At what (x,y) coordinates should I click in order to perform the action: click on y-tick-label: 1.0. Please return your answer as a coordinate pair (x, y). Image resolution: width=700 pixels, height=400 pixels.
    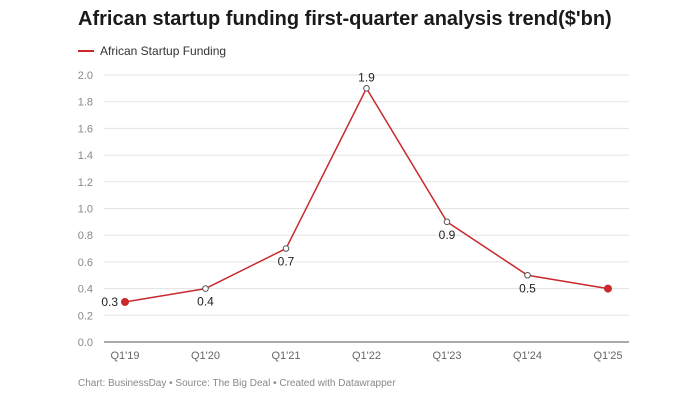
    Looking at the image, I should click on (85, 210).